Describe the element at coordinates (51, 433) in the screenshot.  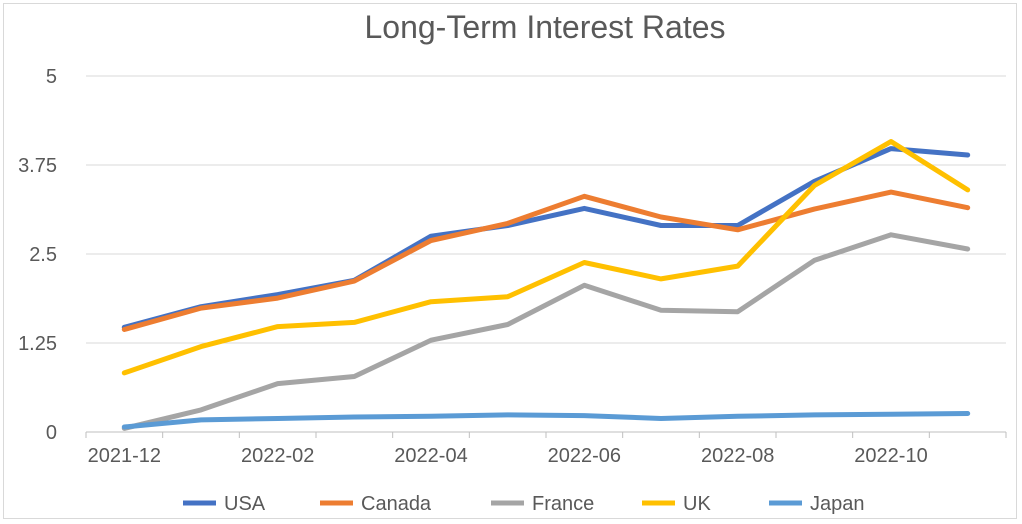
I see `y-tick-label: 0` at that location.